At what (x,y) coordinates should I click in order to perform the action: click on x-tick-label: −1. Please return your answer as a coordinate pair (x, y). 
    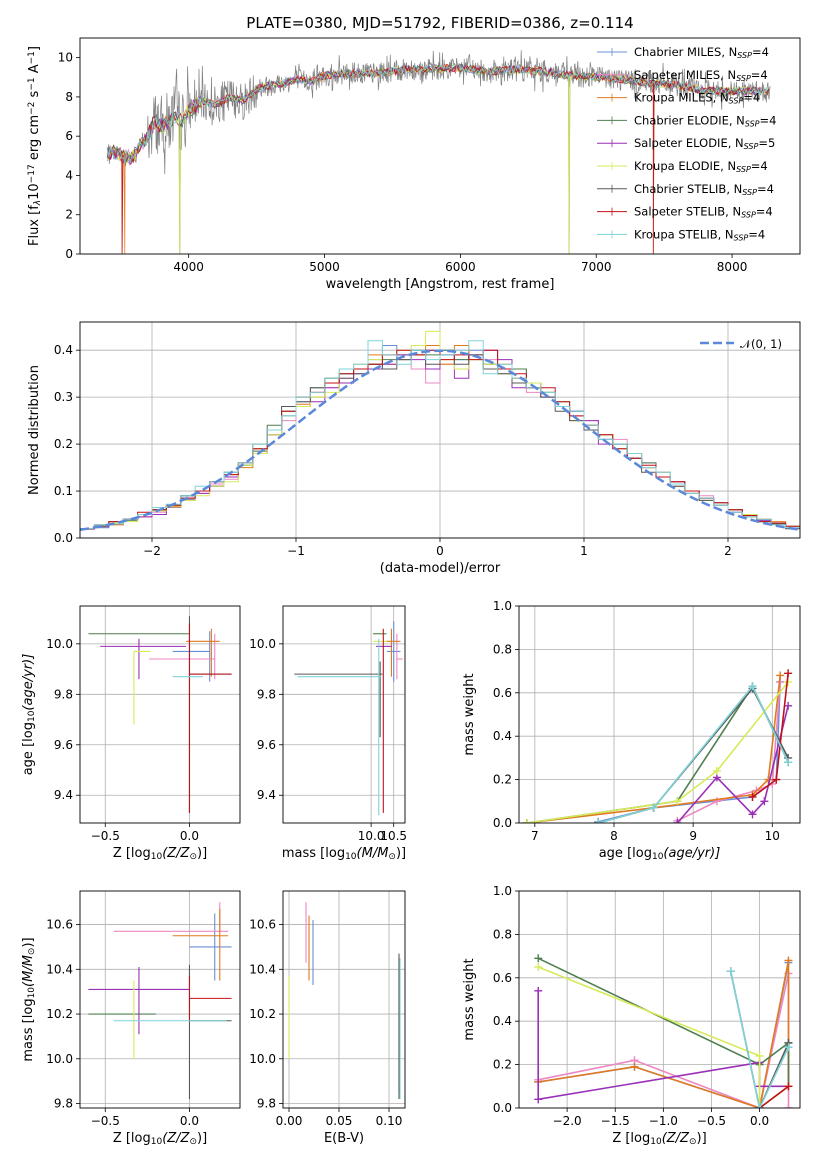
    Looking at the image, I should click on (296, 551).